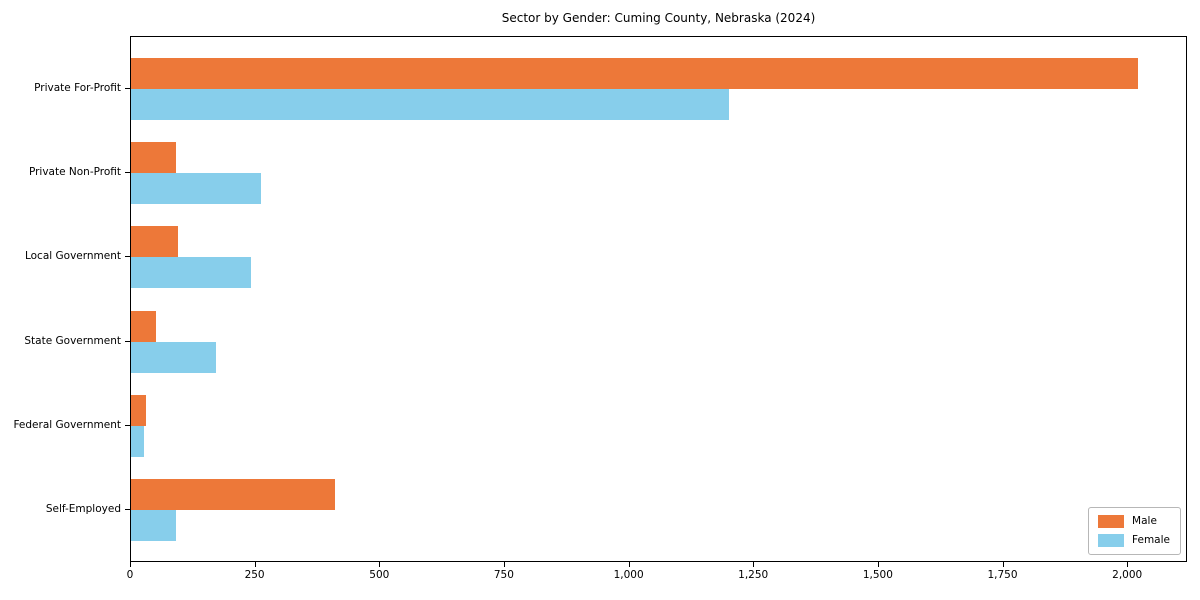 The height and width of the screenshot is (600, 1200). I want to click on legend-label: Female, so click(1151, 540).